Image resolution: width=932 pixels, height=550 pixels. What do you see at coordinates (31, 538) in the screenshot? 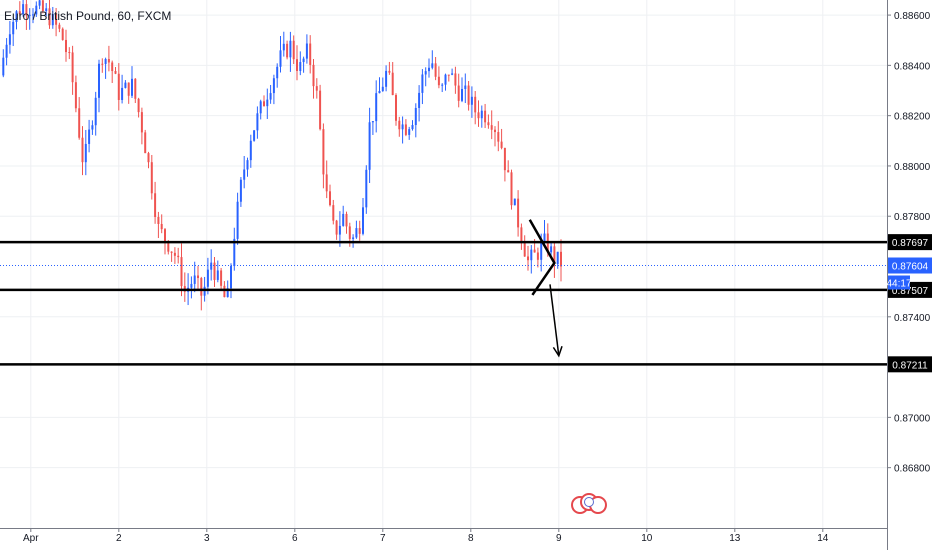
I see `x-axis-tick-label: Apr` at bounding box center [31, 538].